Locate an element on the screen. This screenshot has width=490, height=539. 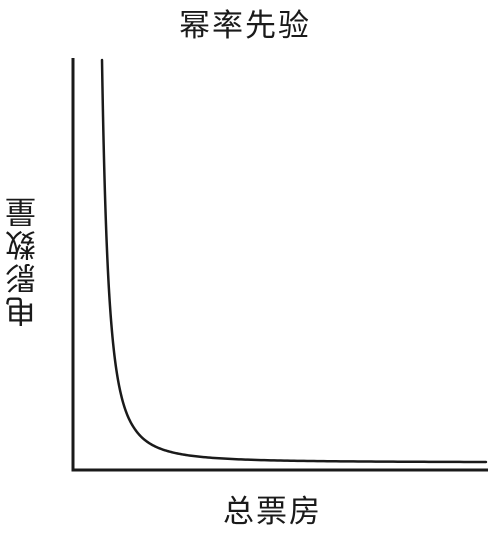
chart-title: 幂率先验 is located at coordinates (245, 26).